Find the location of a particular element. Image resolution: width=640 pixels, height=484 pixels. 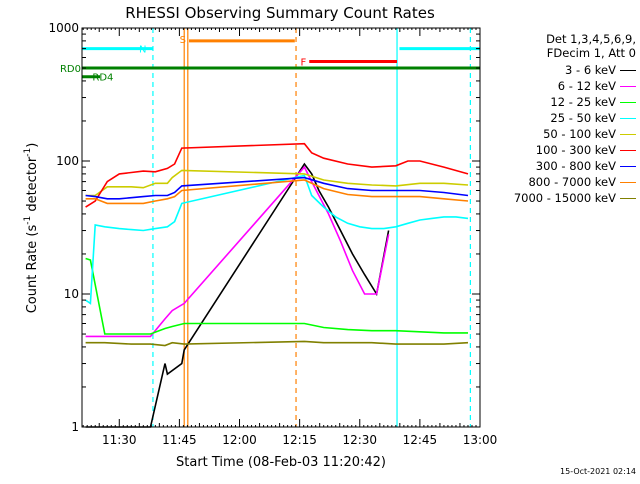

x-axis-label: Start Time (08-Feb-03 11:20:42) is located at coordinates (281, 462).